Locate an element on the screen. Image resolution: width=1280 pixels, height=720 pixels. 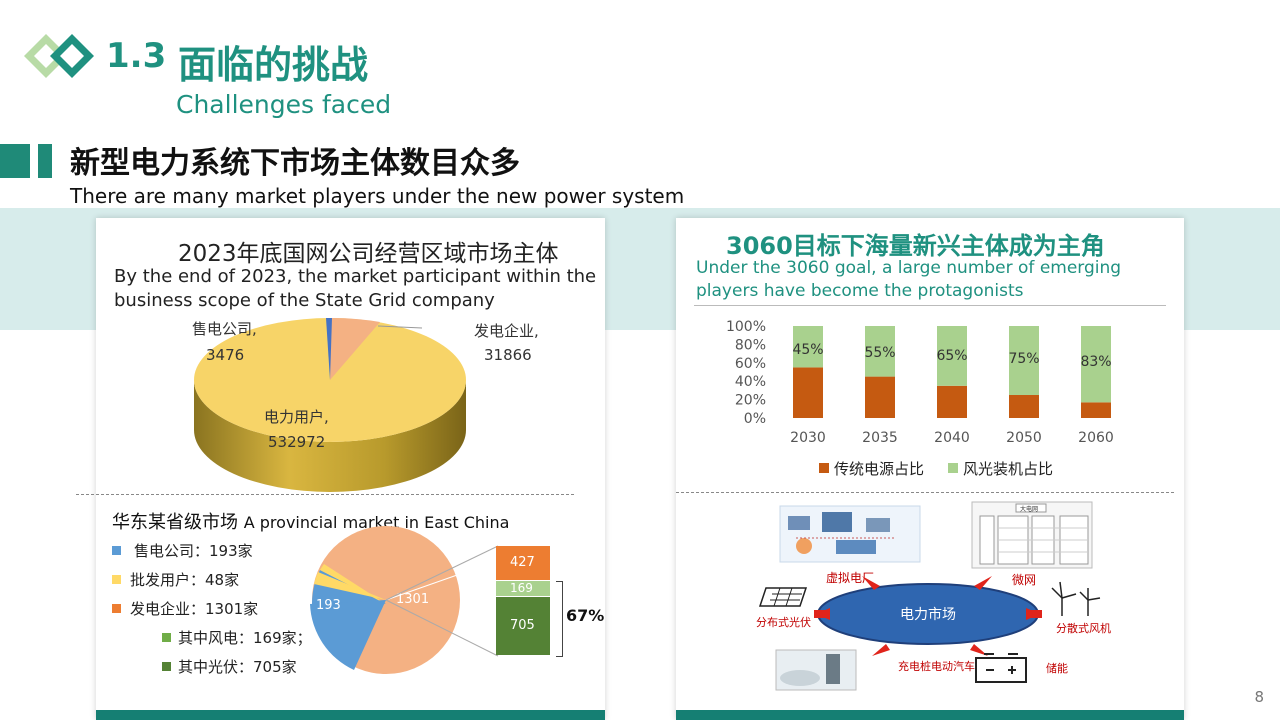
battery-icon is located at coordinates (1001, 668).